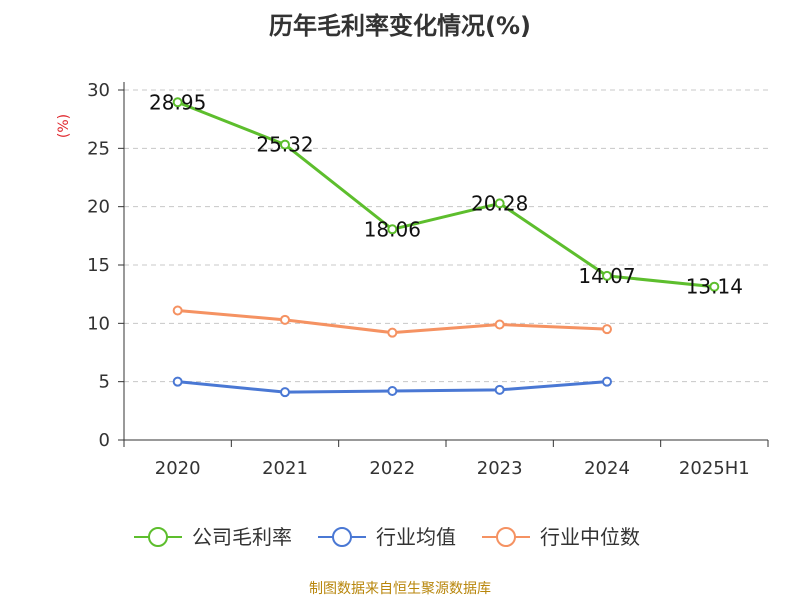 Image resolution: width=800 pixels, height=600 pixels. Describe the element at coordinates (285, 468) in the screenshot. I see `x-tick-label: 2021` at that location.